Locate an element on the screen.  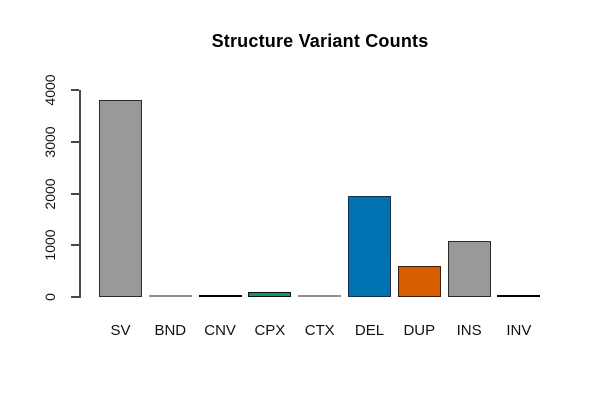
y-tick-label: 3000 is located at coordinates (50, 142).